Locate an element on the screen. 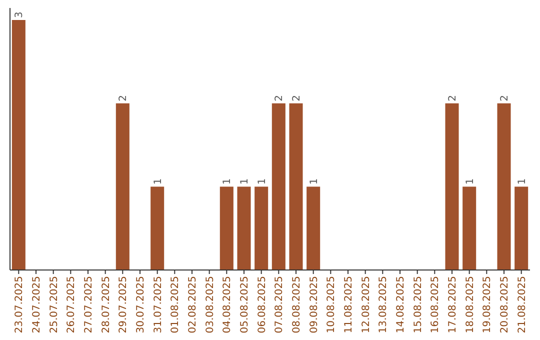 This screenshot has width=540, height=340. x-tick-label: 12.08.2025 is located at coordinates (366, 305).